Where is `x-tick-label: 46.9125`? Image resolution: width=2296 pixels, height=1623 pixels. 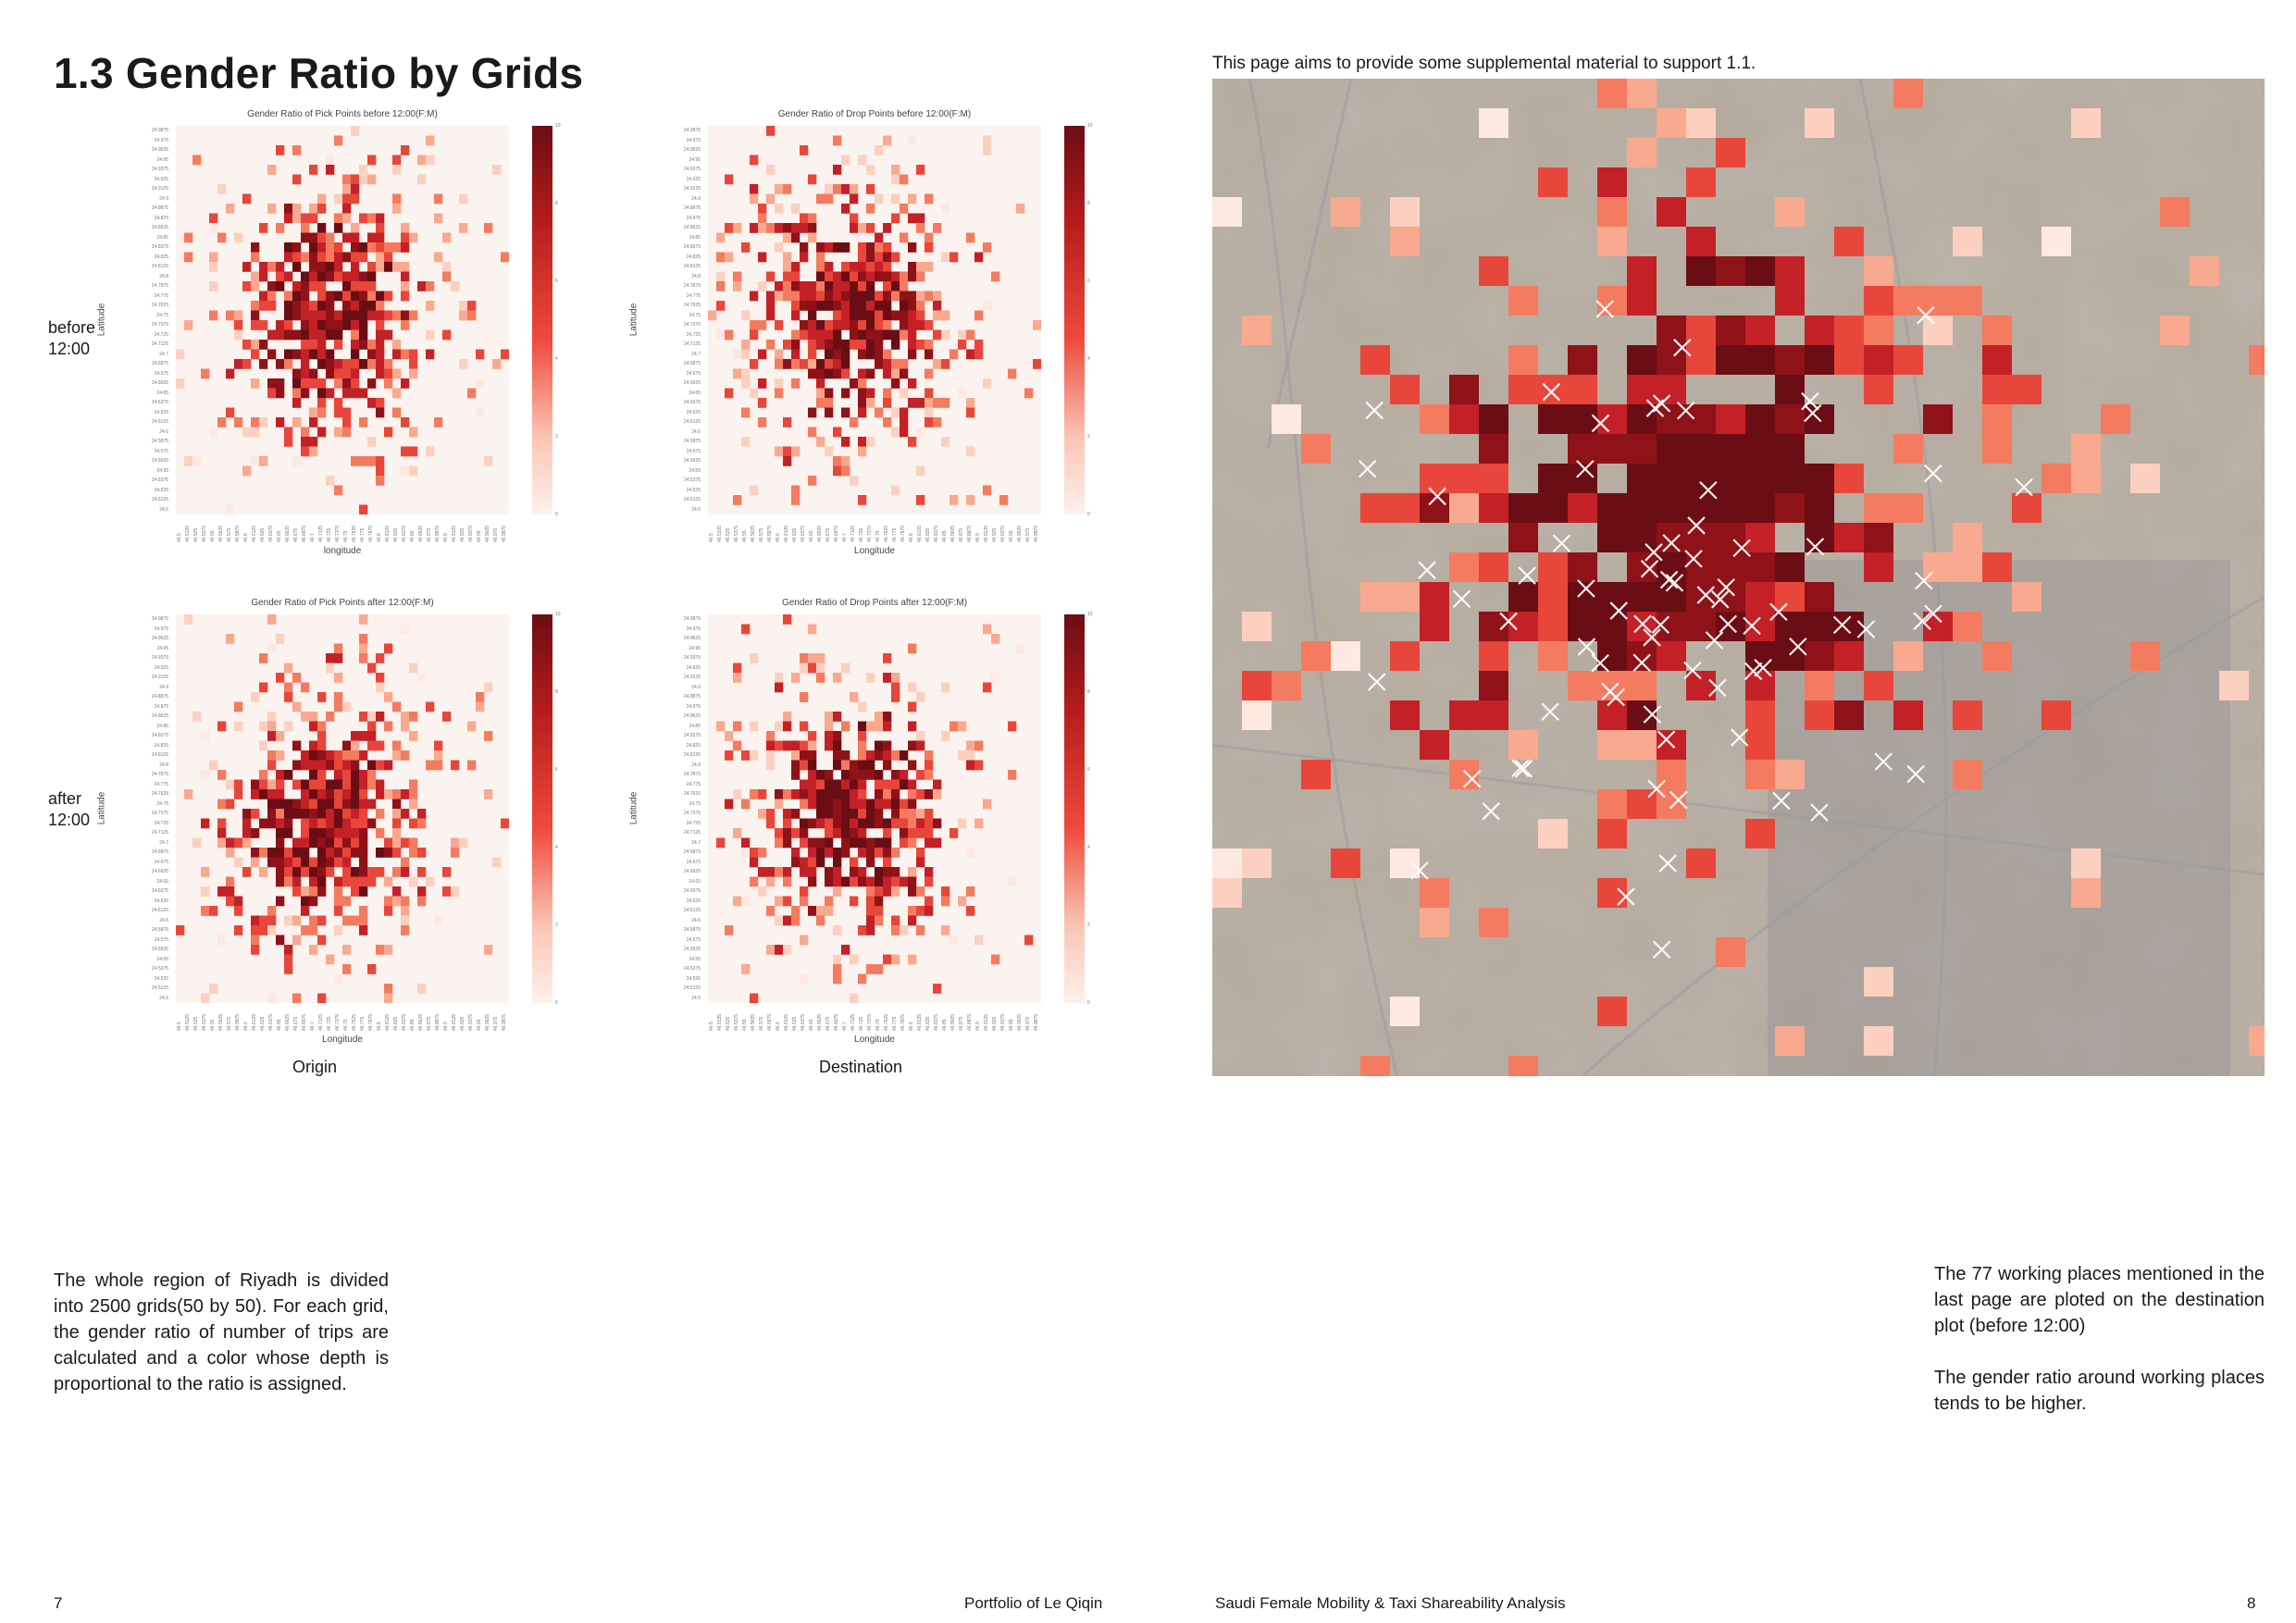 x-tick-label: 46.9125 is located at coordinates (986, 533).